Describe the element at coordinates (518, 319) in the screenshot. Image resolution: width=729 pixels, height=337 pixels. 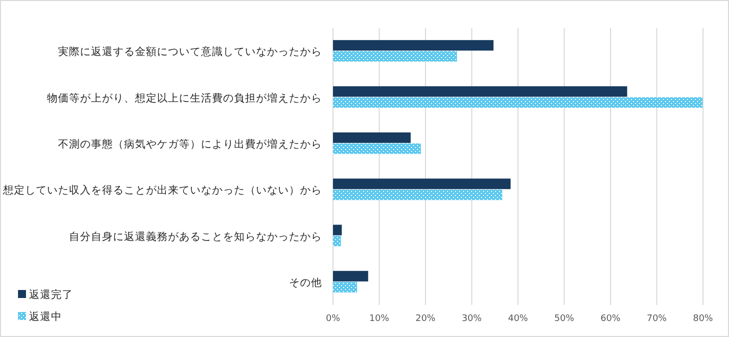
I see `x-tick-label: 40%` at that location.